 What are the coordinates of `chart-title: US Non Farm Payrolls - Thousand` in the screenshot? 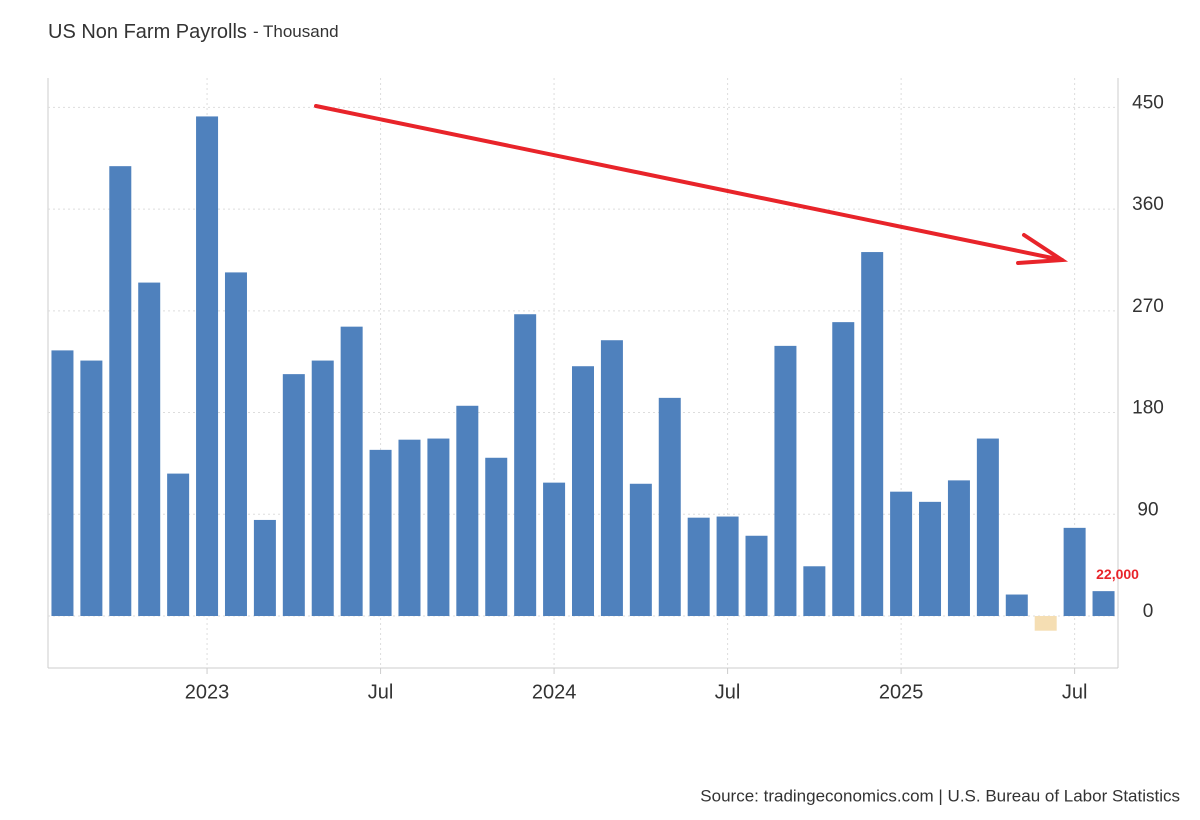 It's located at (193, 32).